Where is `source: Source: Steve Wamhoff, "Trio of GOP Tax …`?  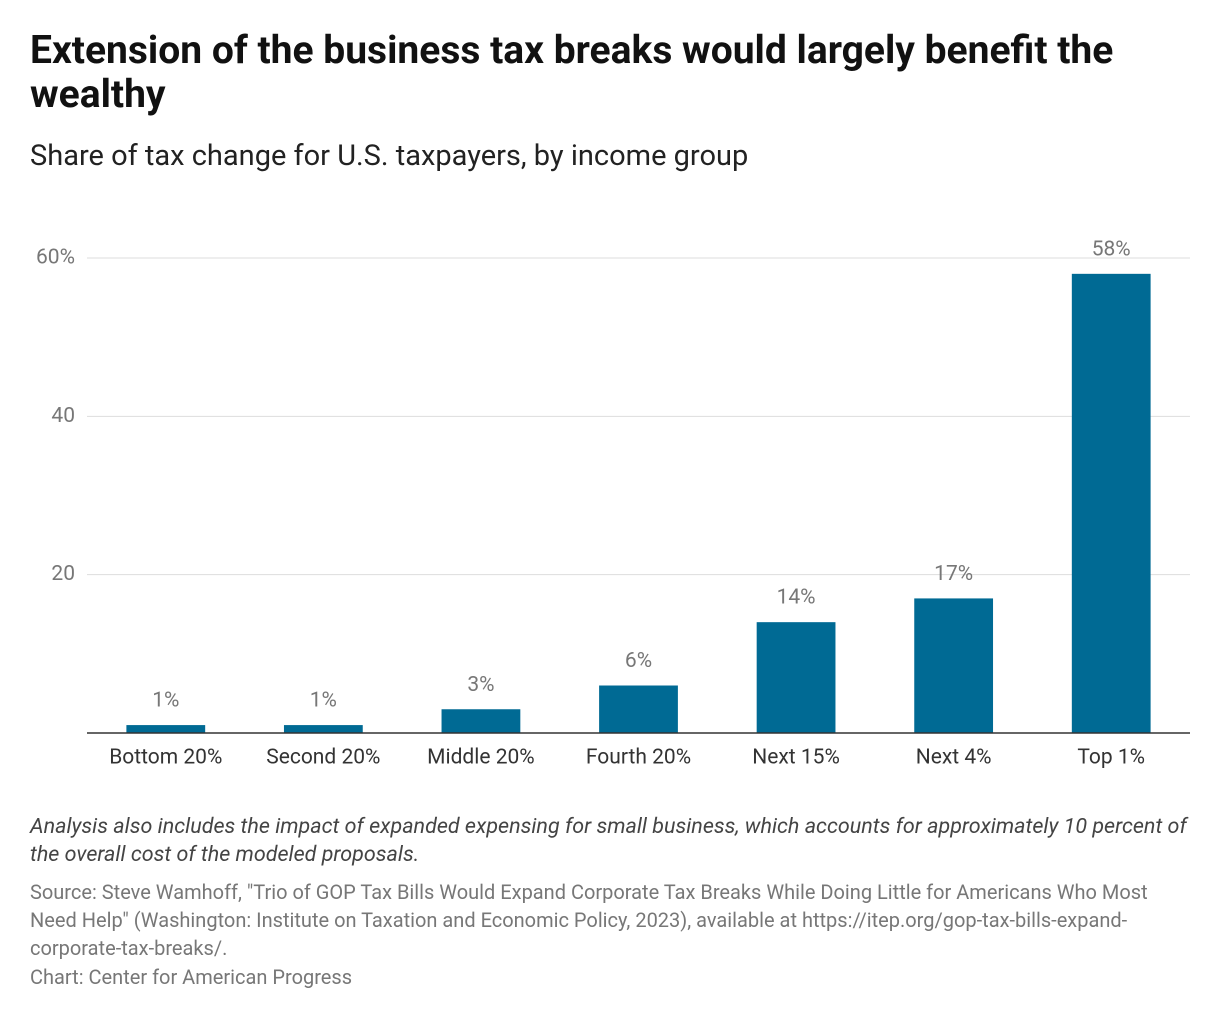 source: Source: Steve Wamhoff, "Trio of GOP Tax … is located at coordinates (589, 920).